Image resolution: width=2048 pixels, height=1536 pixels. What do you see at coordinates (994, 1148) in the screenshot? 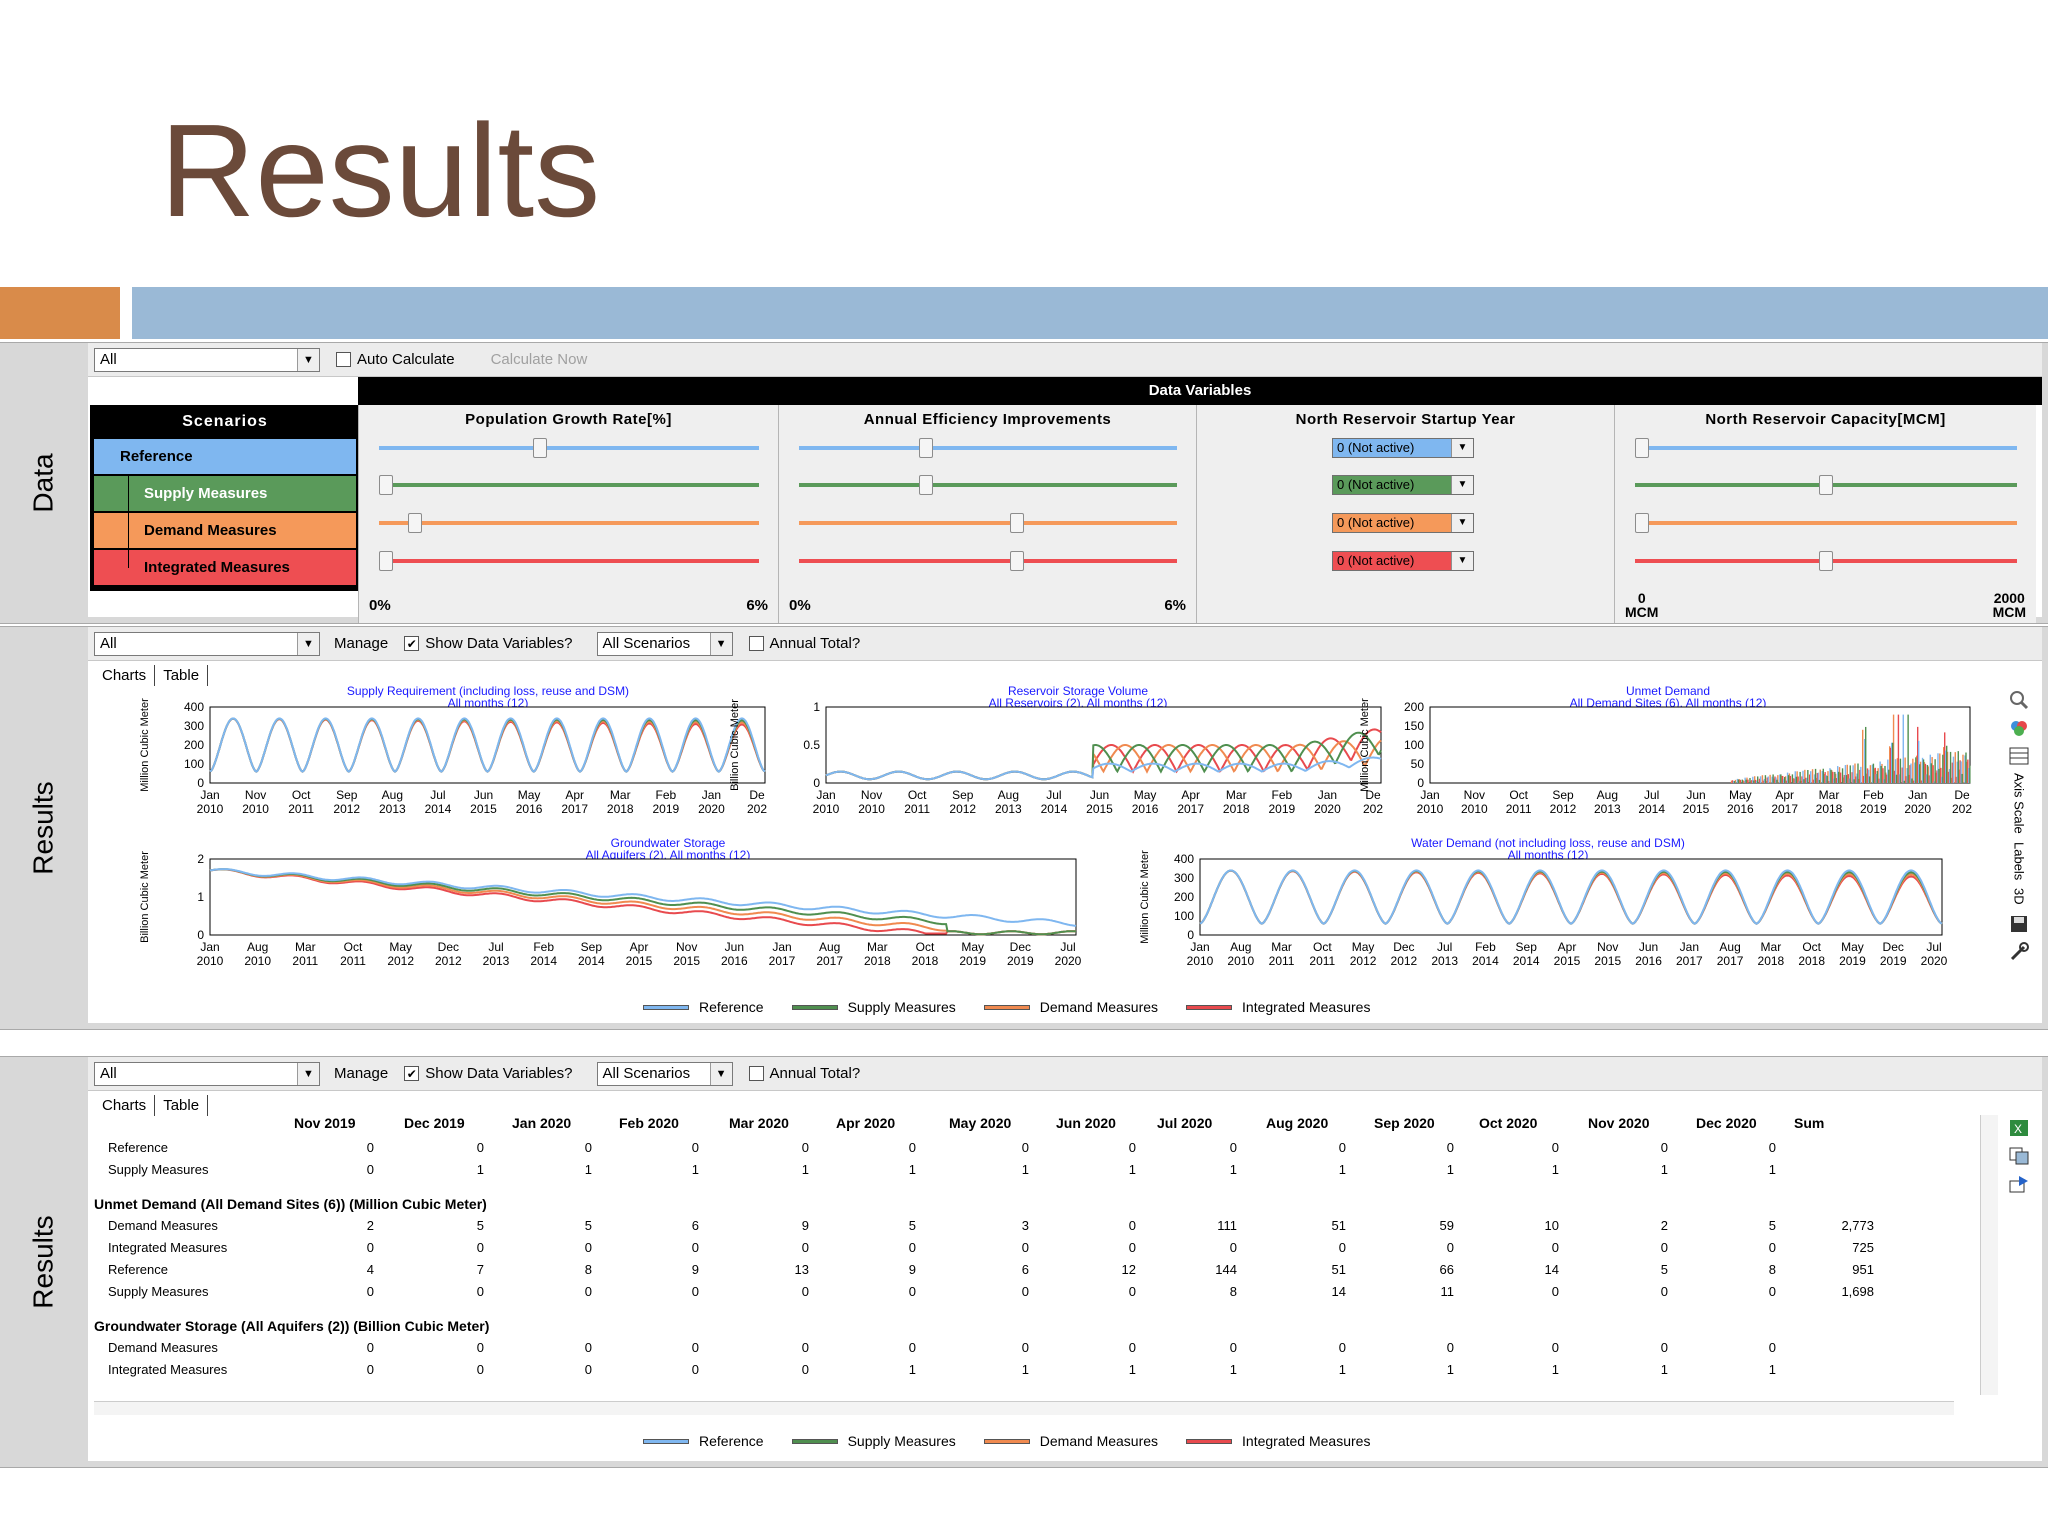
I see `table-row: Reference 0 0 0 0 0 0 0 0 0 0 0 0 0 0` at bounding box center [994, 1148].